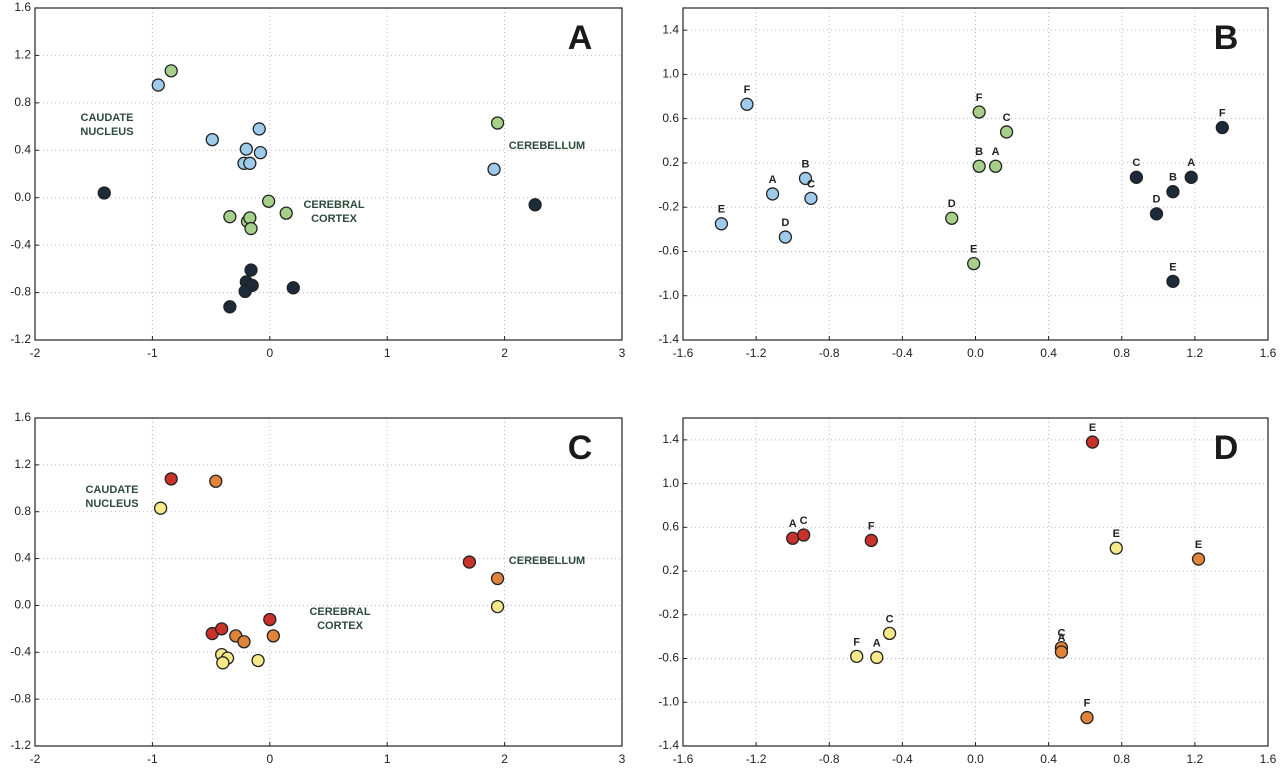 This screenshot has height=772, width=1280. Describe the element at coordinates (670, 527) in the screenshot. I see `y-tick-label: 0.6` at that location.